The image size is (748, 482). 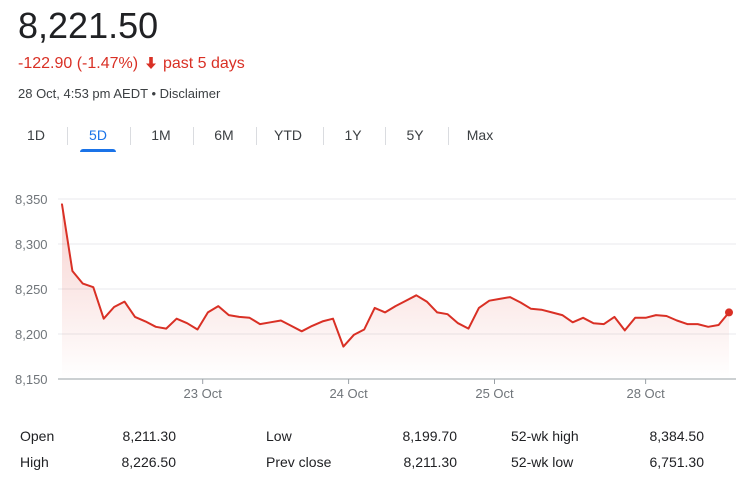 I want to click on tab-label: 1M, so click(x=161, y=135).